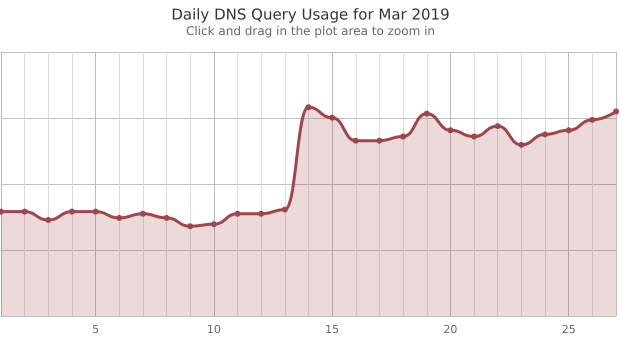 This screenshot has width=621, height=337. What do you see at coordinates (450, 329) in the screenshot?
I see `x-tick-label: 20` at bounding box center [450, 329].